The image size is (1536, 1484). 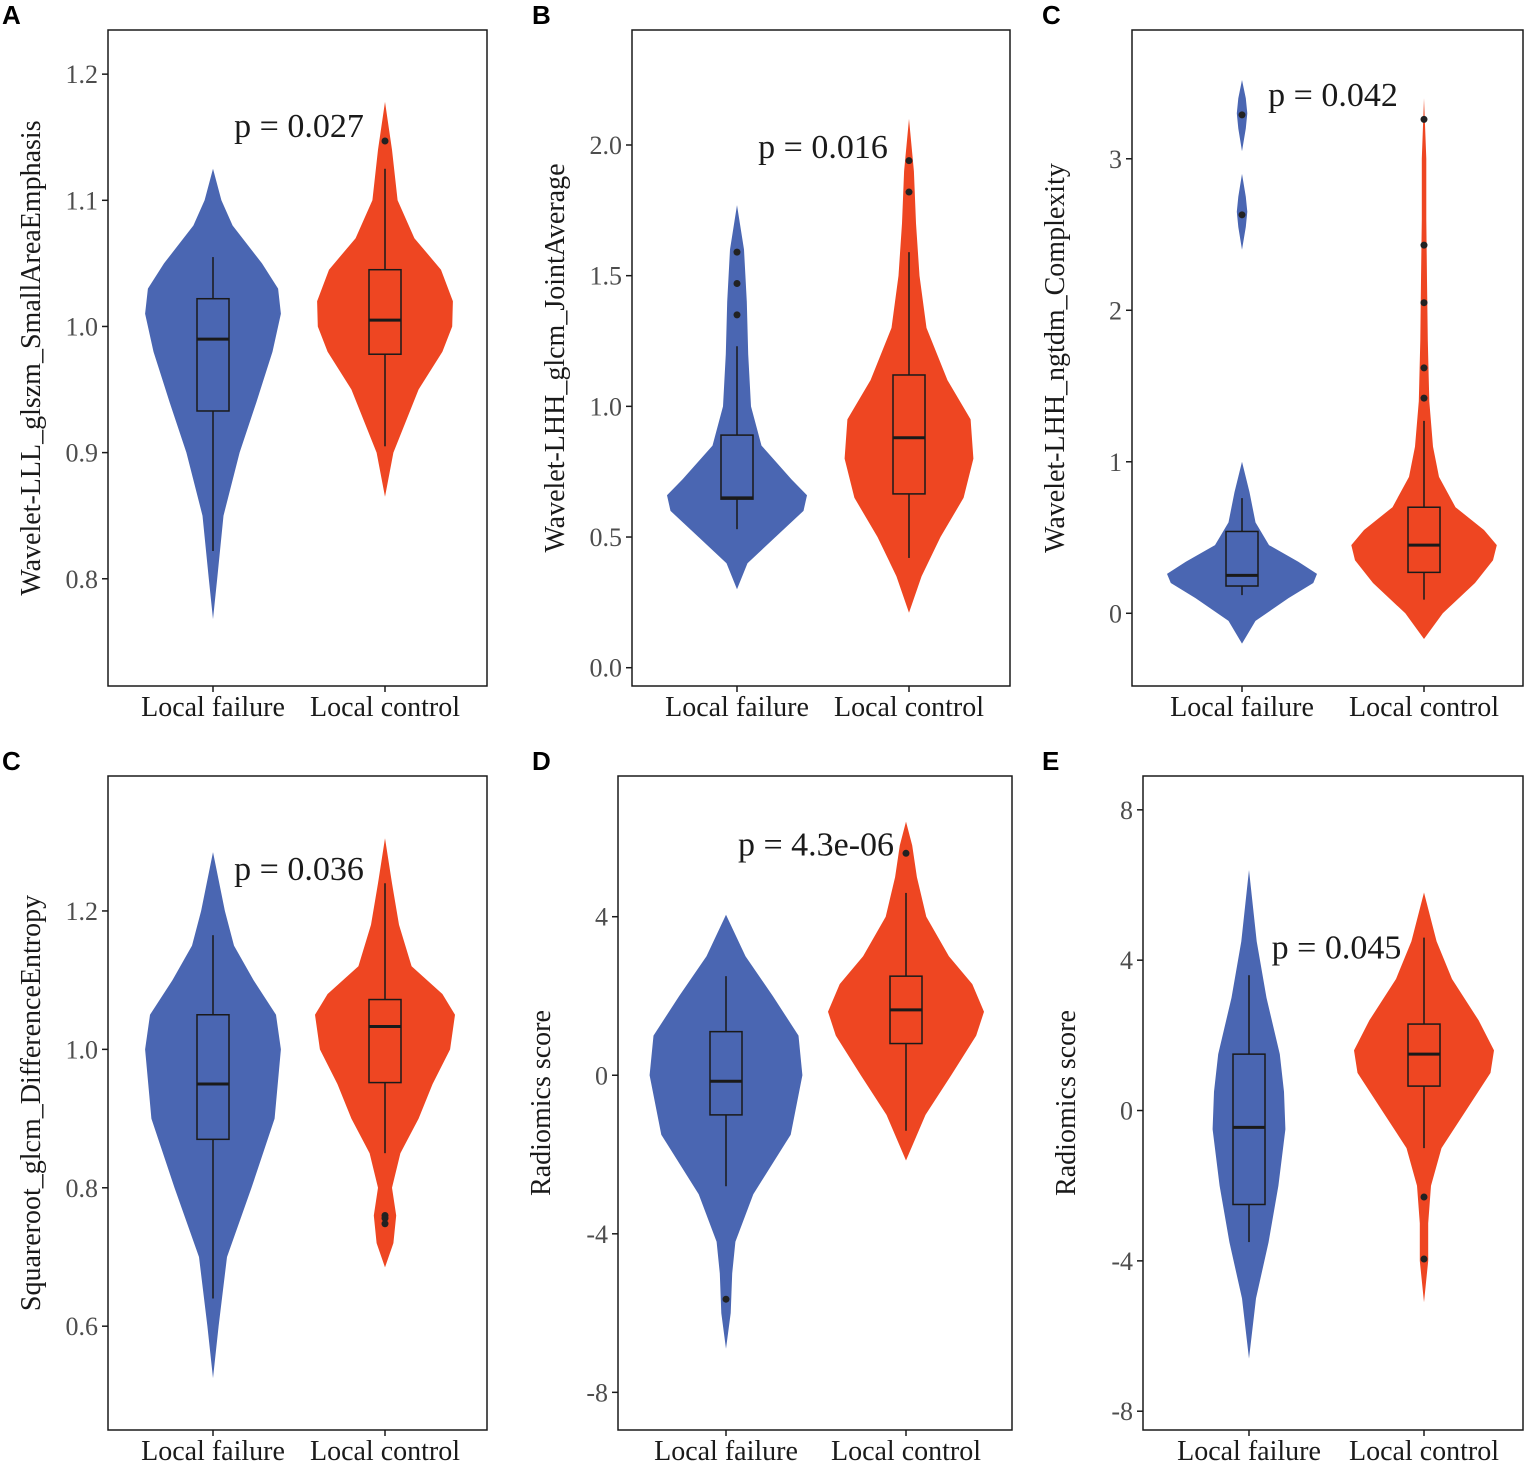 I want to click on p-value-annotation: p = 0.036, so click(x=299, y=869).